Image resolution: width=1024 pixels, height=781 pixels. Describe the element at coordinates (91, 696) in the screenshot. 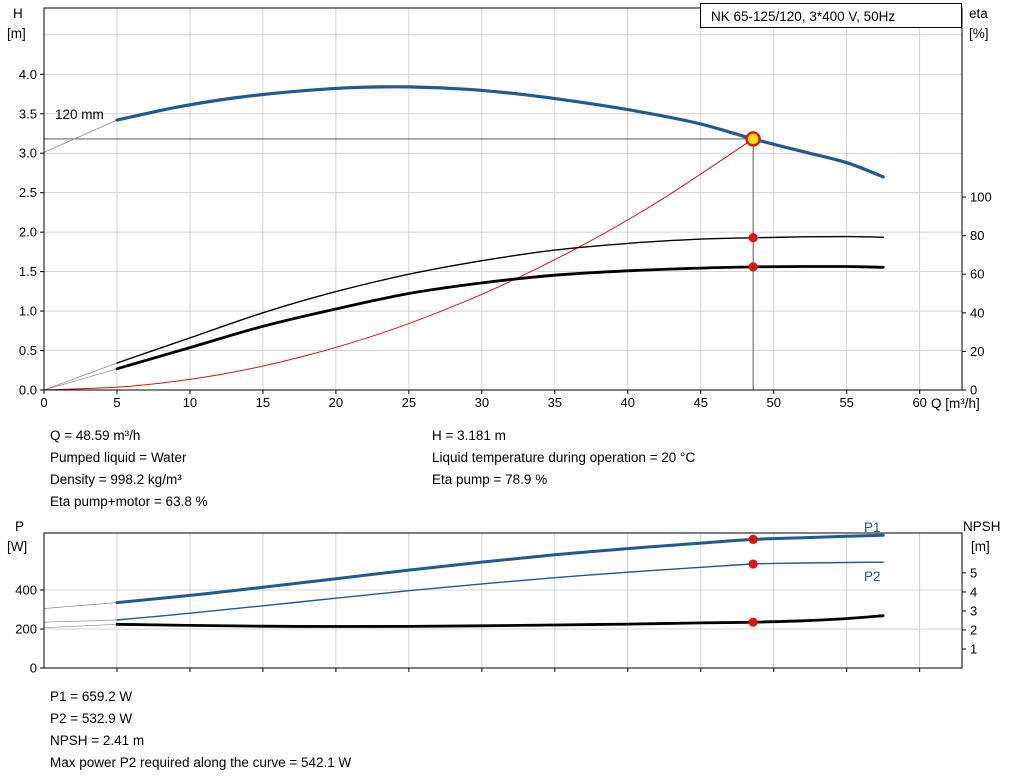

I see `p1-value-text: P1 = 659.2 W` at that location.